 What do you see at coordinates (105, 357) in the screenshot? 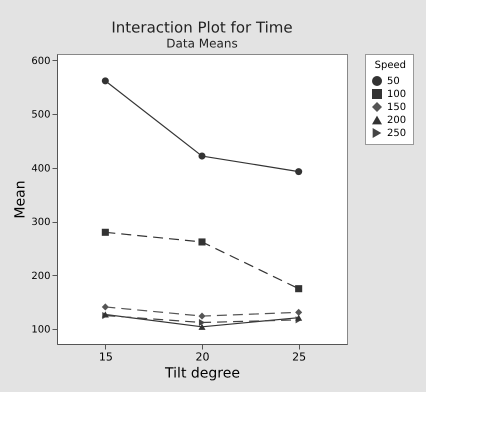
I see `x-tick-label: 15` at bounding box center [105, 357].